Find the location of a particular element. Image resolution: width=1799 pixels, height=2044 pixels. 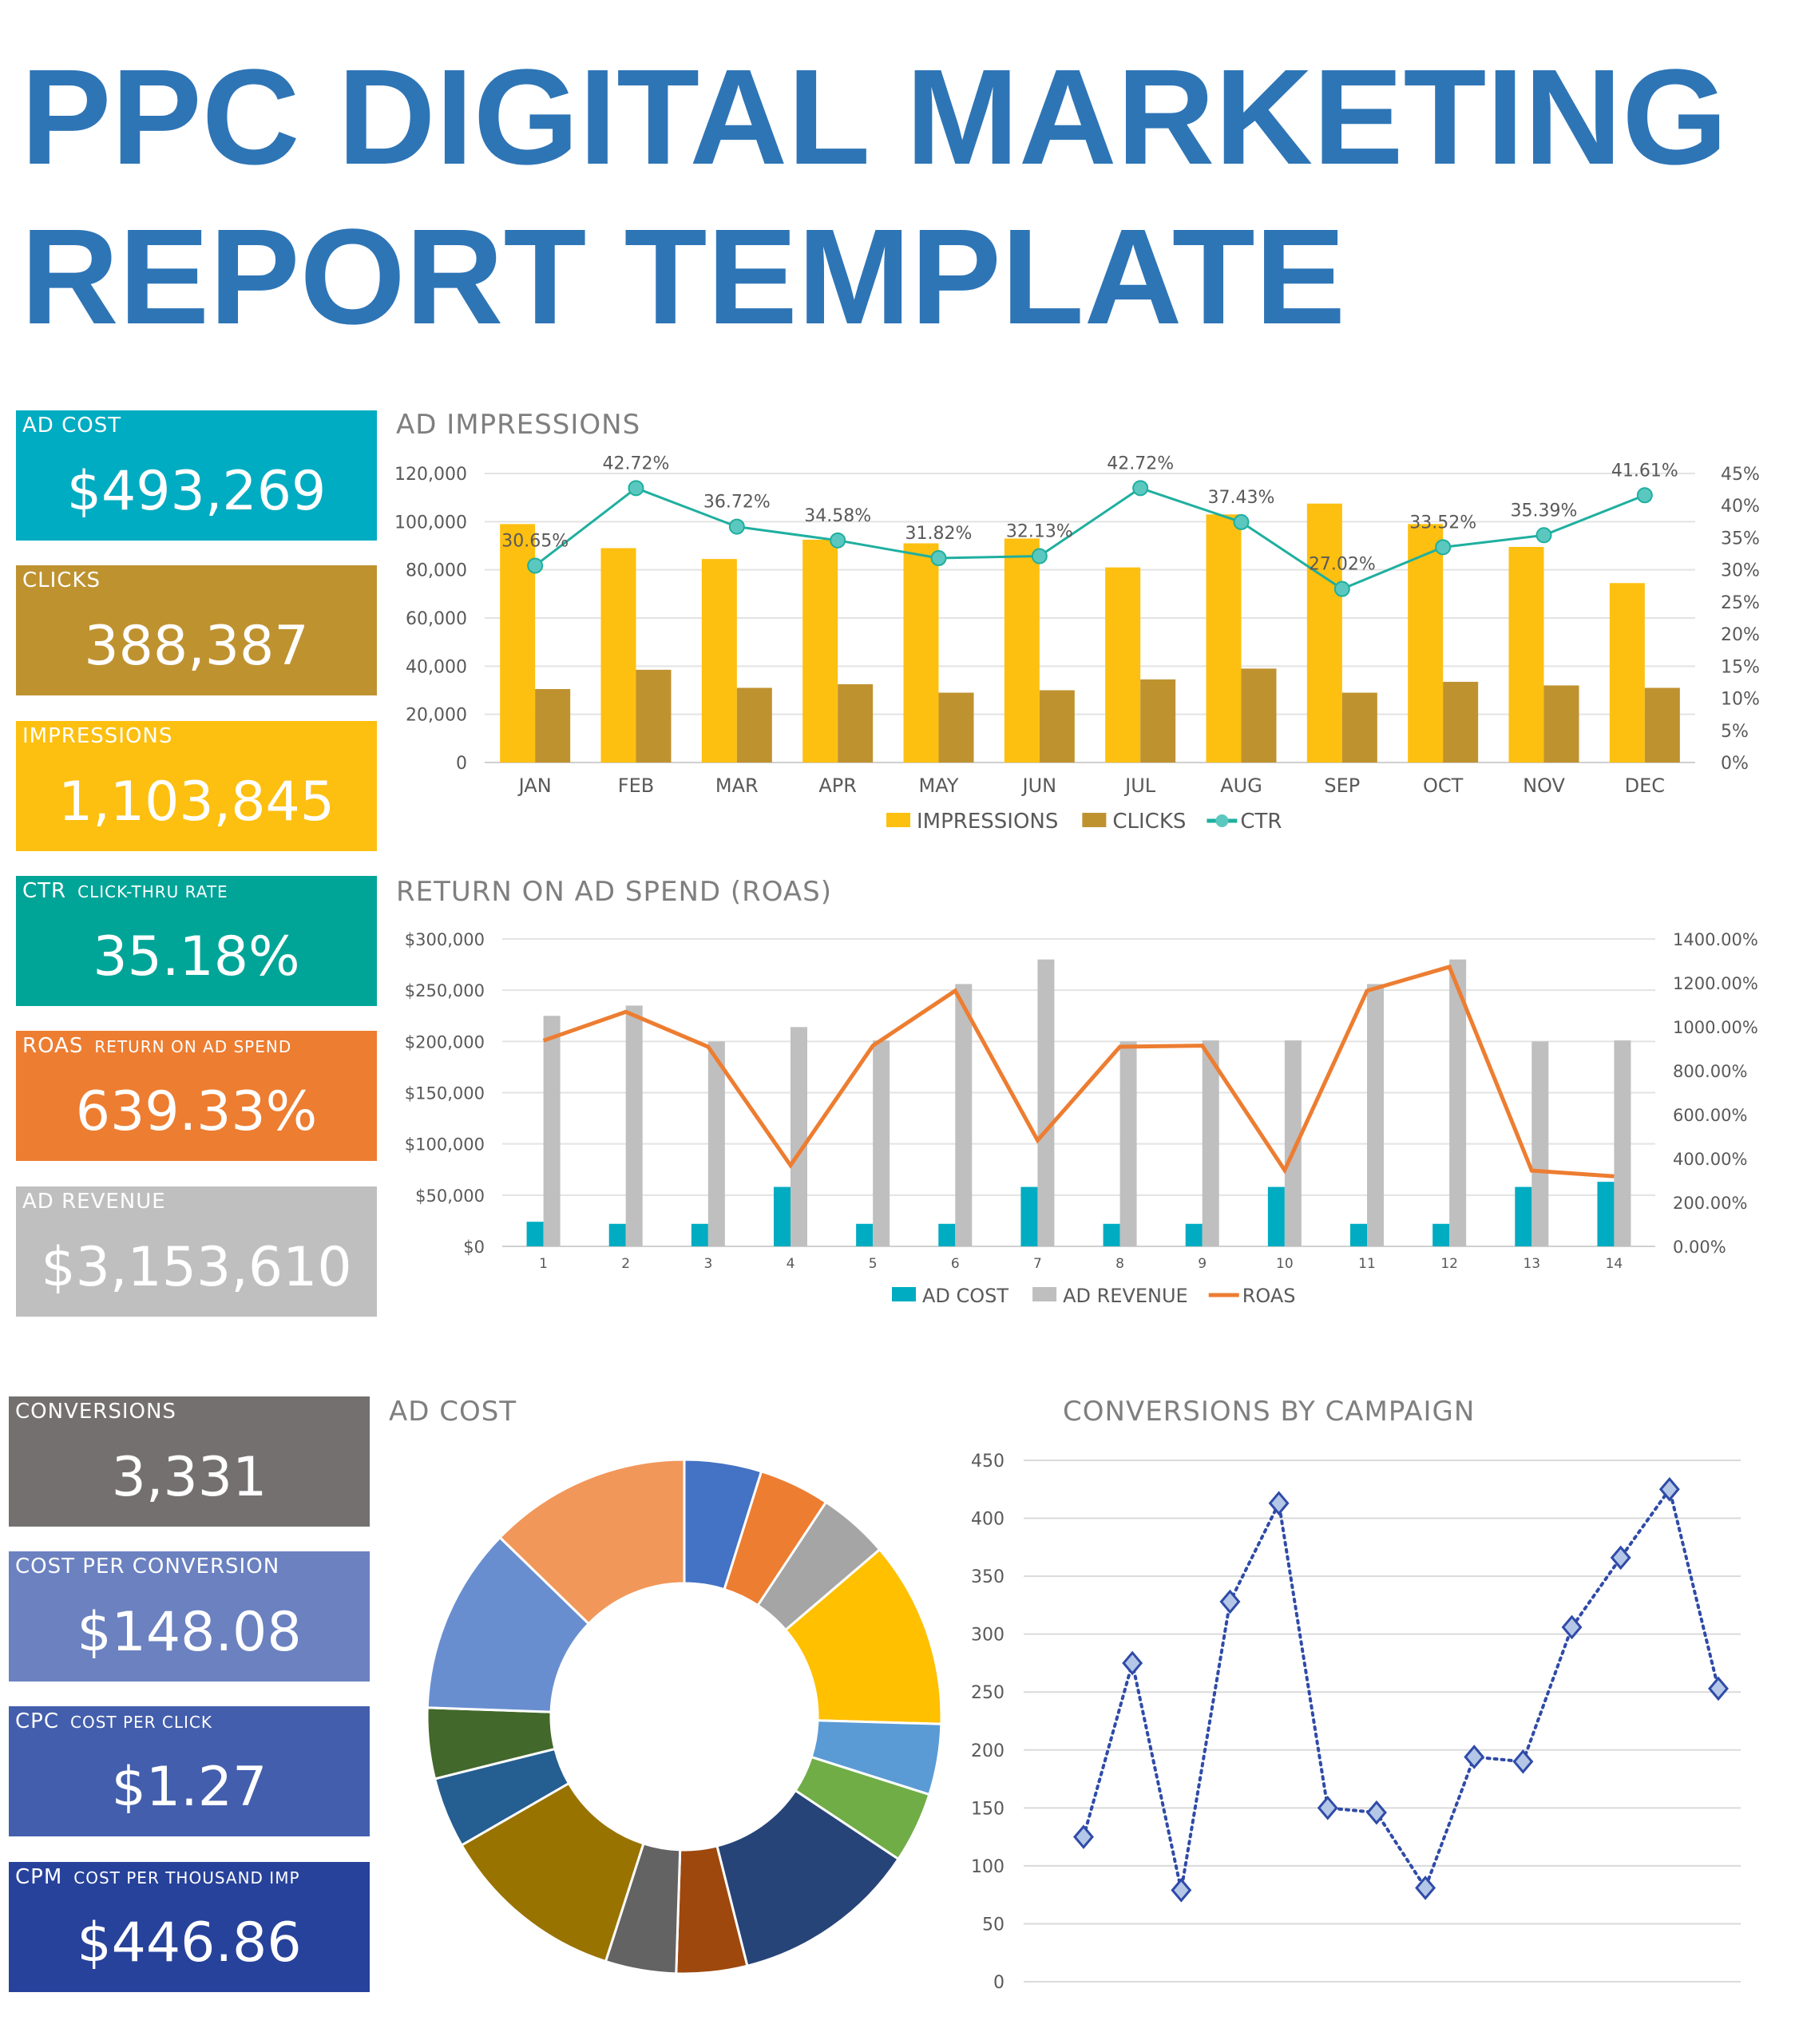

kpi-label: CTR CLICK-THRU RATE is located at coordinates (125, 891).